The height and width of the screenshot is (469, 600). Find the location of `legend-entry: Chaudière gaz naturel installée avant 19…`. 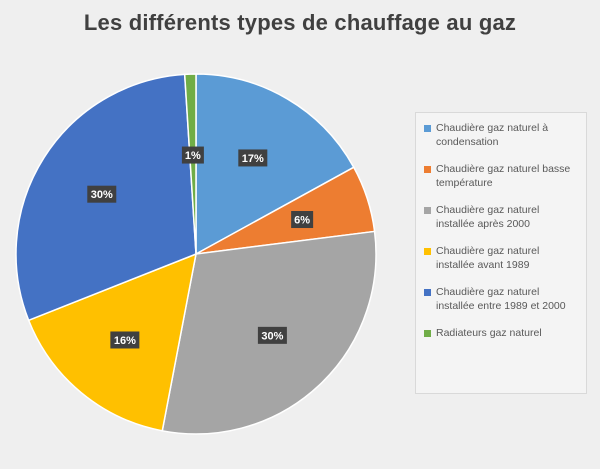

legend-entry: Chaudière gaz naturel installée avant 19… is located at coordinates (502, 258).